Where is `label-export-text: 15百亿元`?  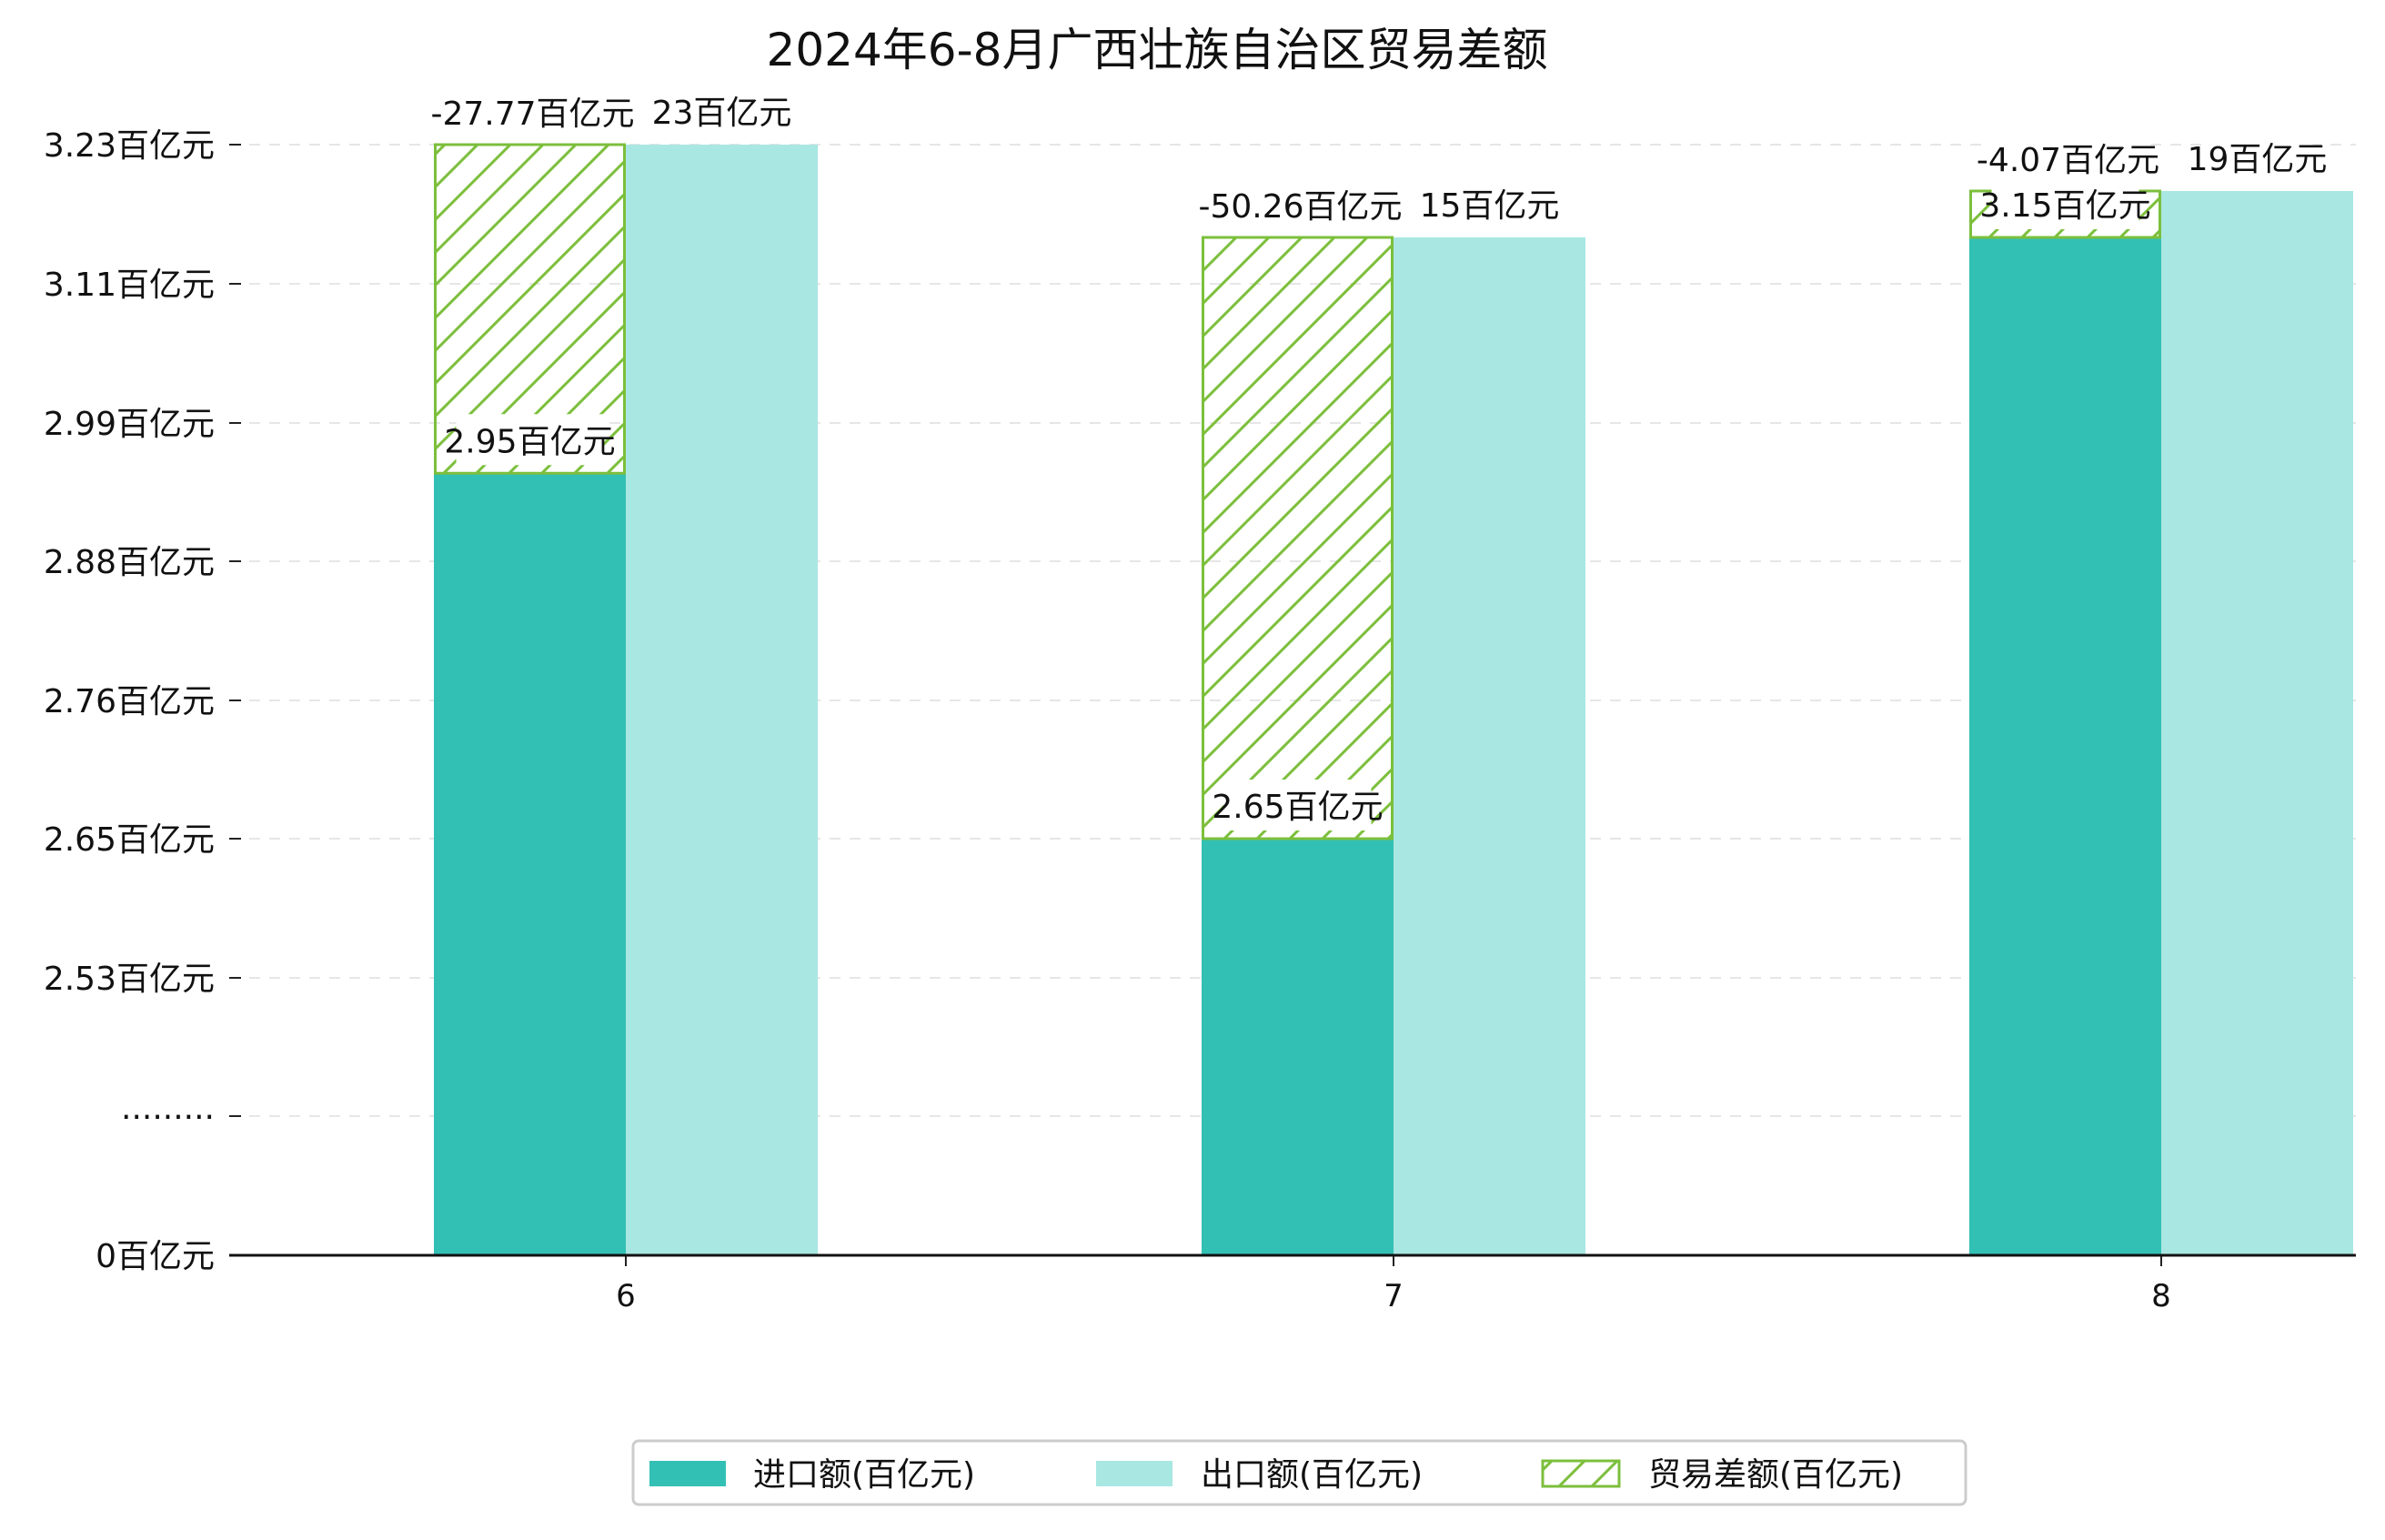
label-export-text: 15百亿元 is located at coordinates (1490, 206).